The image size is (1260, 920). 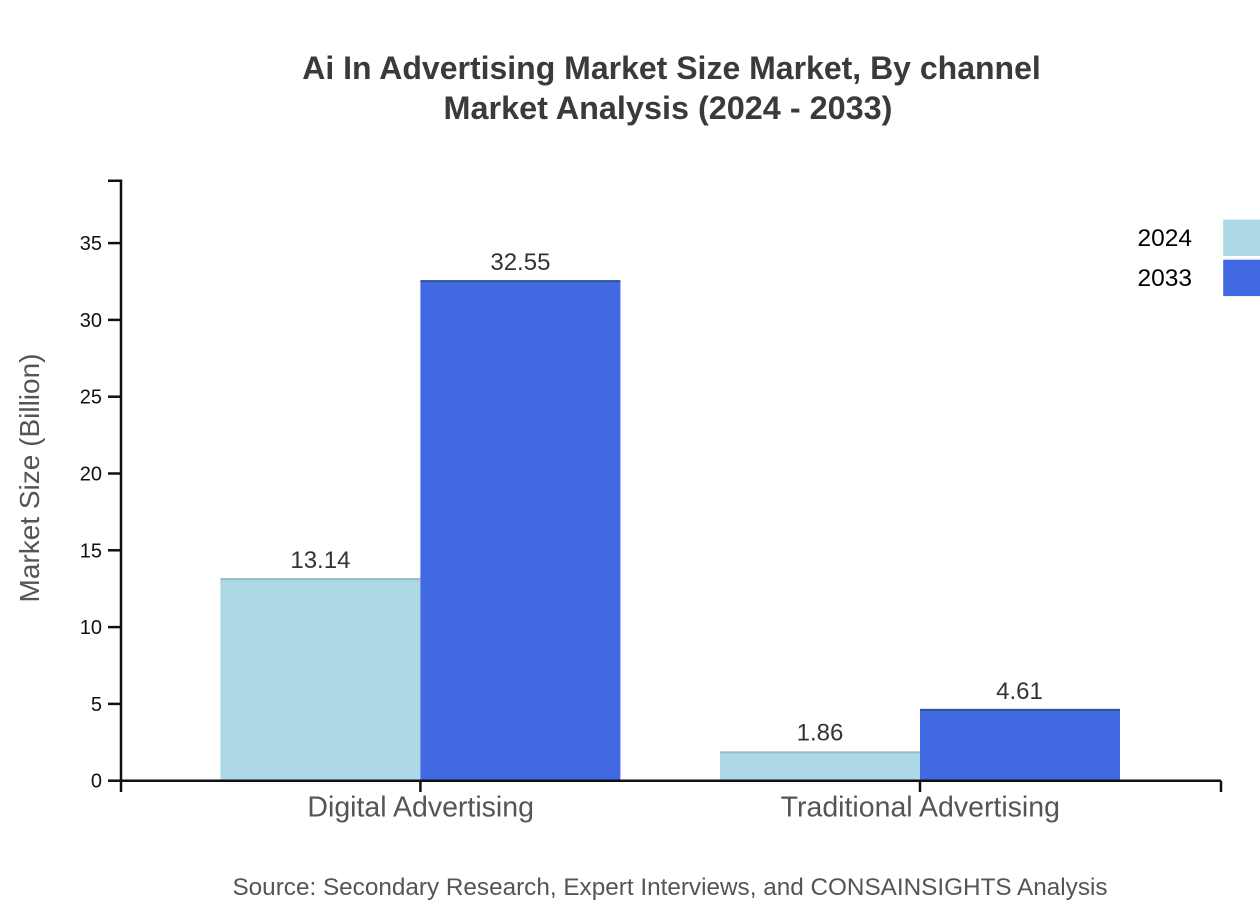 What do you see at coordinates (520, 262) in the screenshot?
I see `svg-text: 32.55` at bounding box center [520, 262].